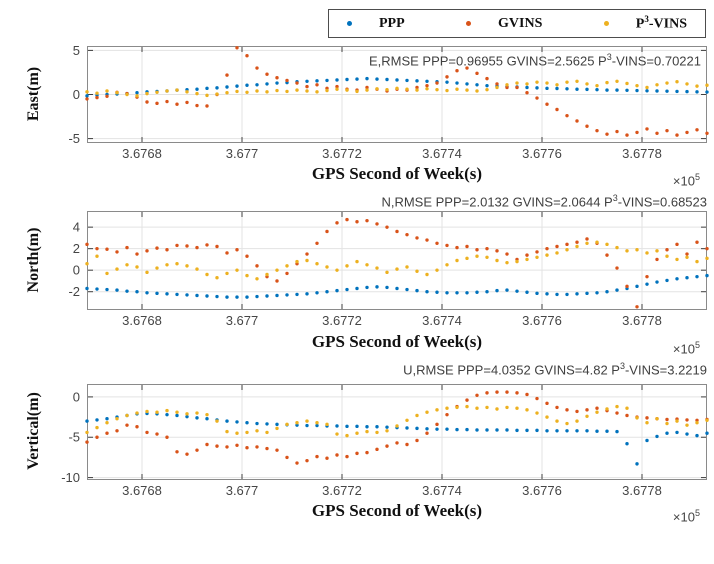  I want to click on text-pre: P, so click(640, 24).